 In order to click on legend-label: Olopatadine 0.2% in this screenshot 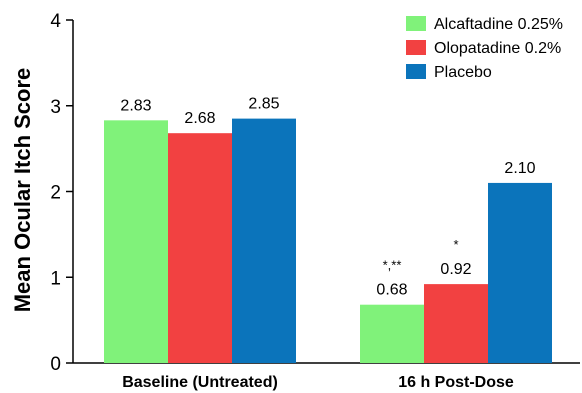, I will do `click(497, 48)`.